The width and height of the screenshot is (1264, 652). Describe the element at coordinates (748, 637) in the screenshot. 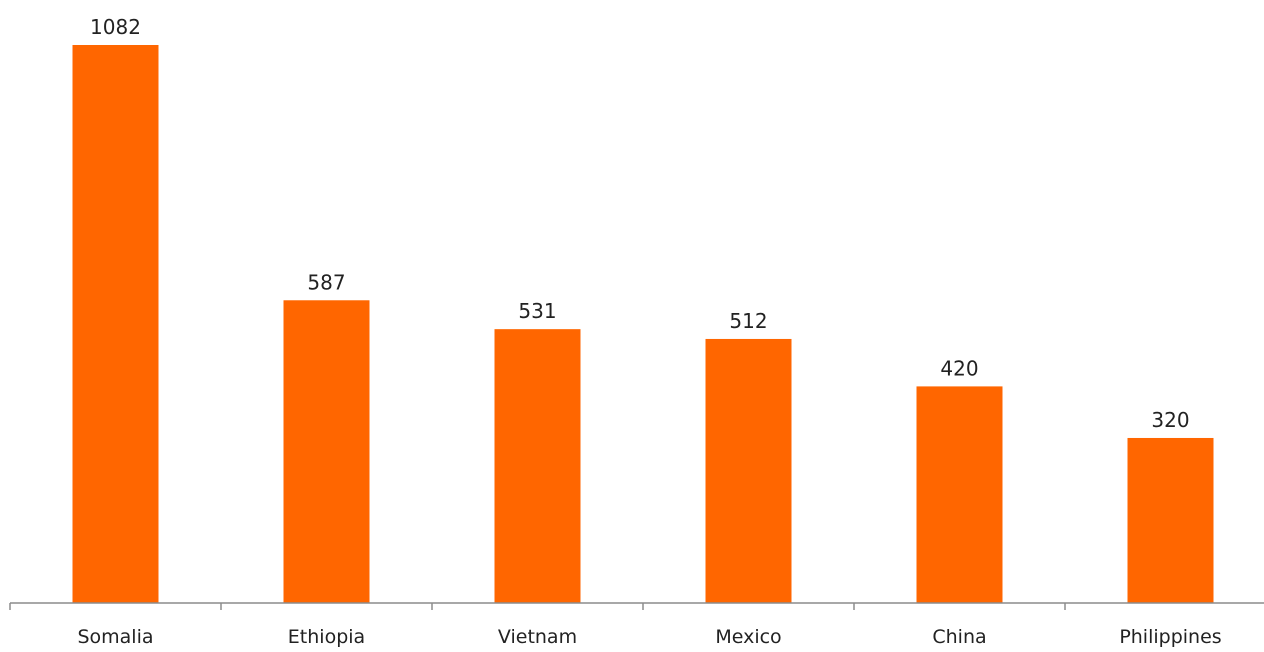

I see `x-tick-label-mexico: Mexico` at that location.